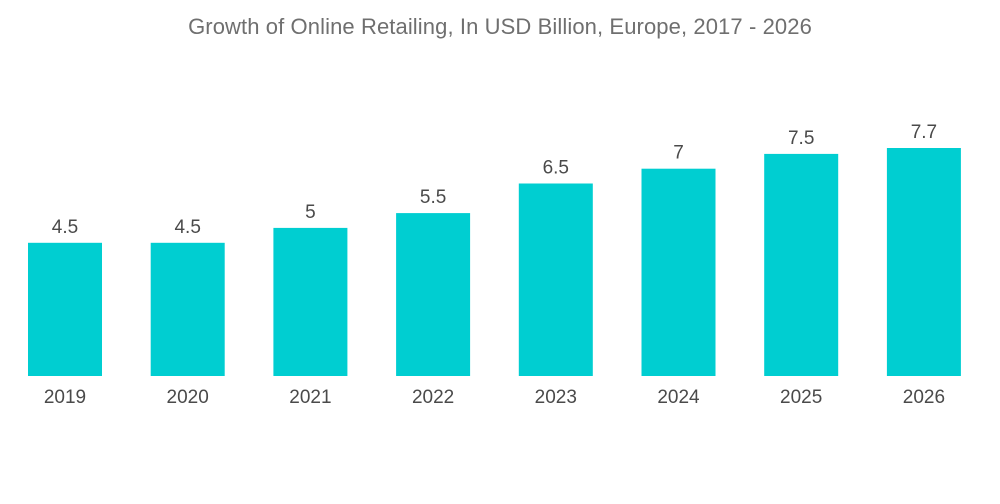 The width and height of the screenshot is (1000, 504). I want to click on value-label-2022: 5.5, so click(433, 197).